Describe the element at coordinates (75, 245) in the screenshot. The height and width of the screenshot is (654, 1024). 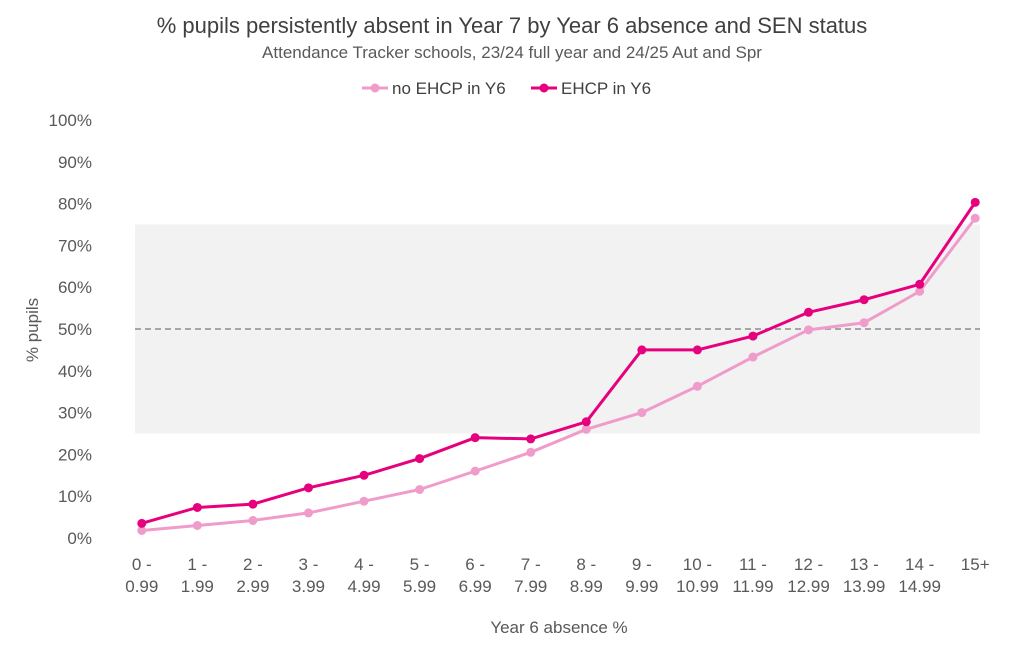
I see `y-tick-label: 70%` at that location.